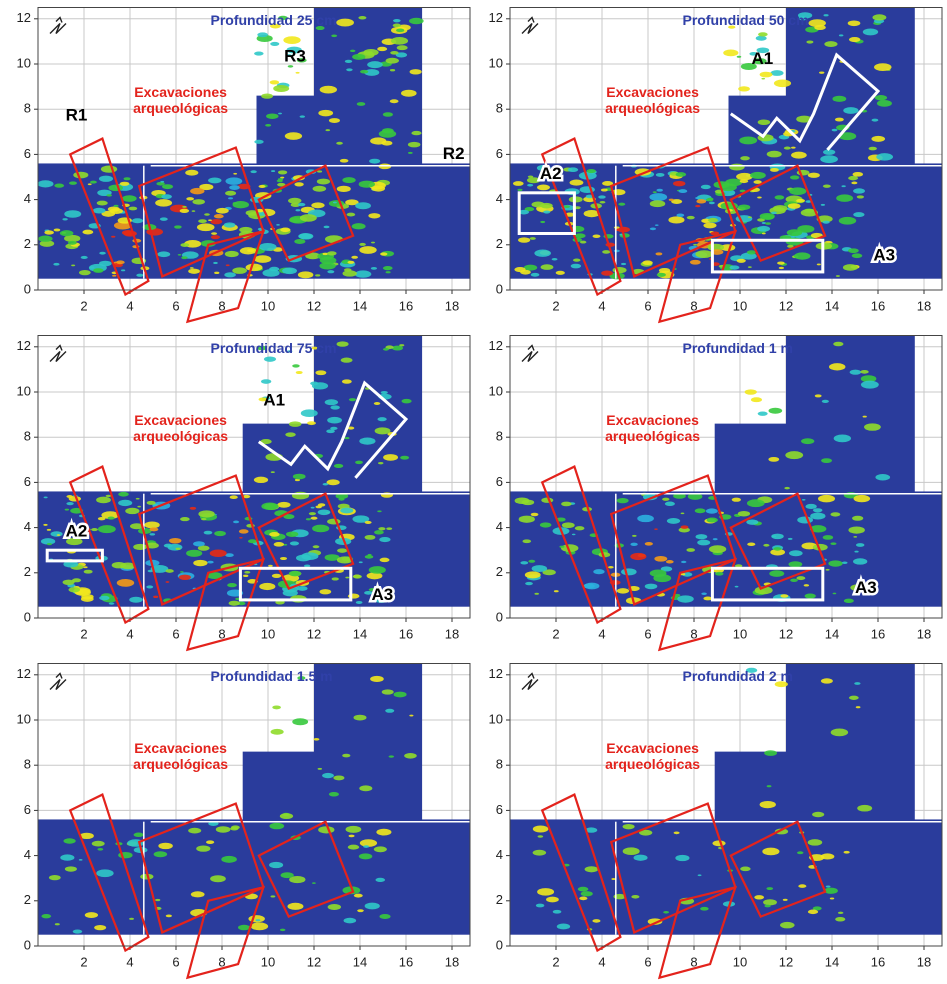  I want to click on zone-label: R2, so click(454, 153).